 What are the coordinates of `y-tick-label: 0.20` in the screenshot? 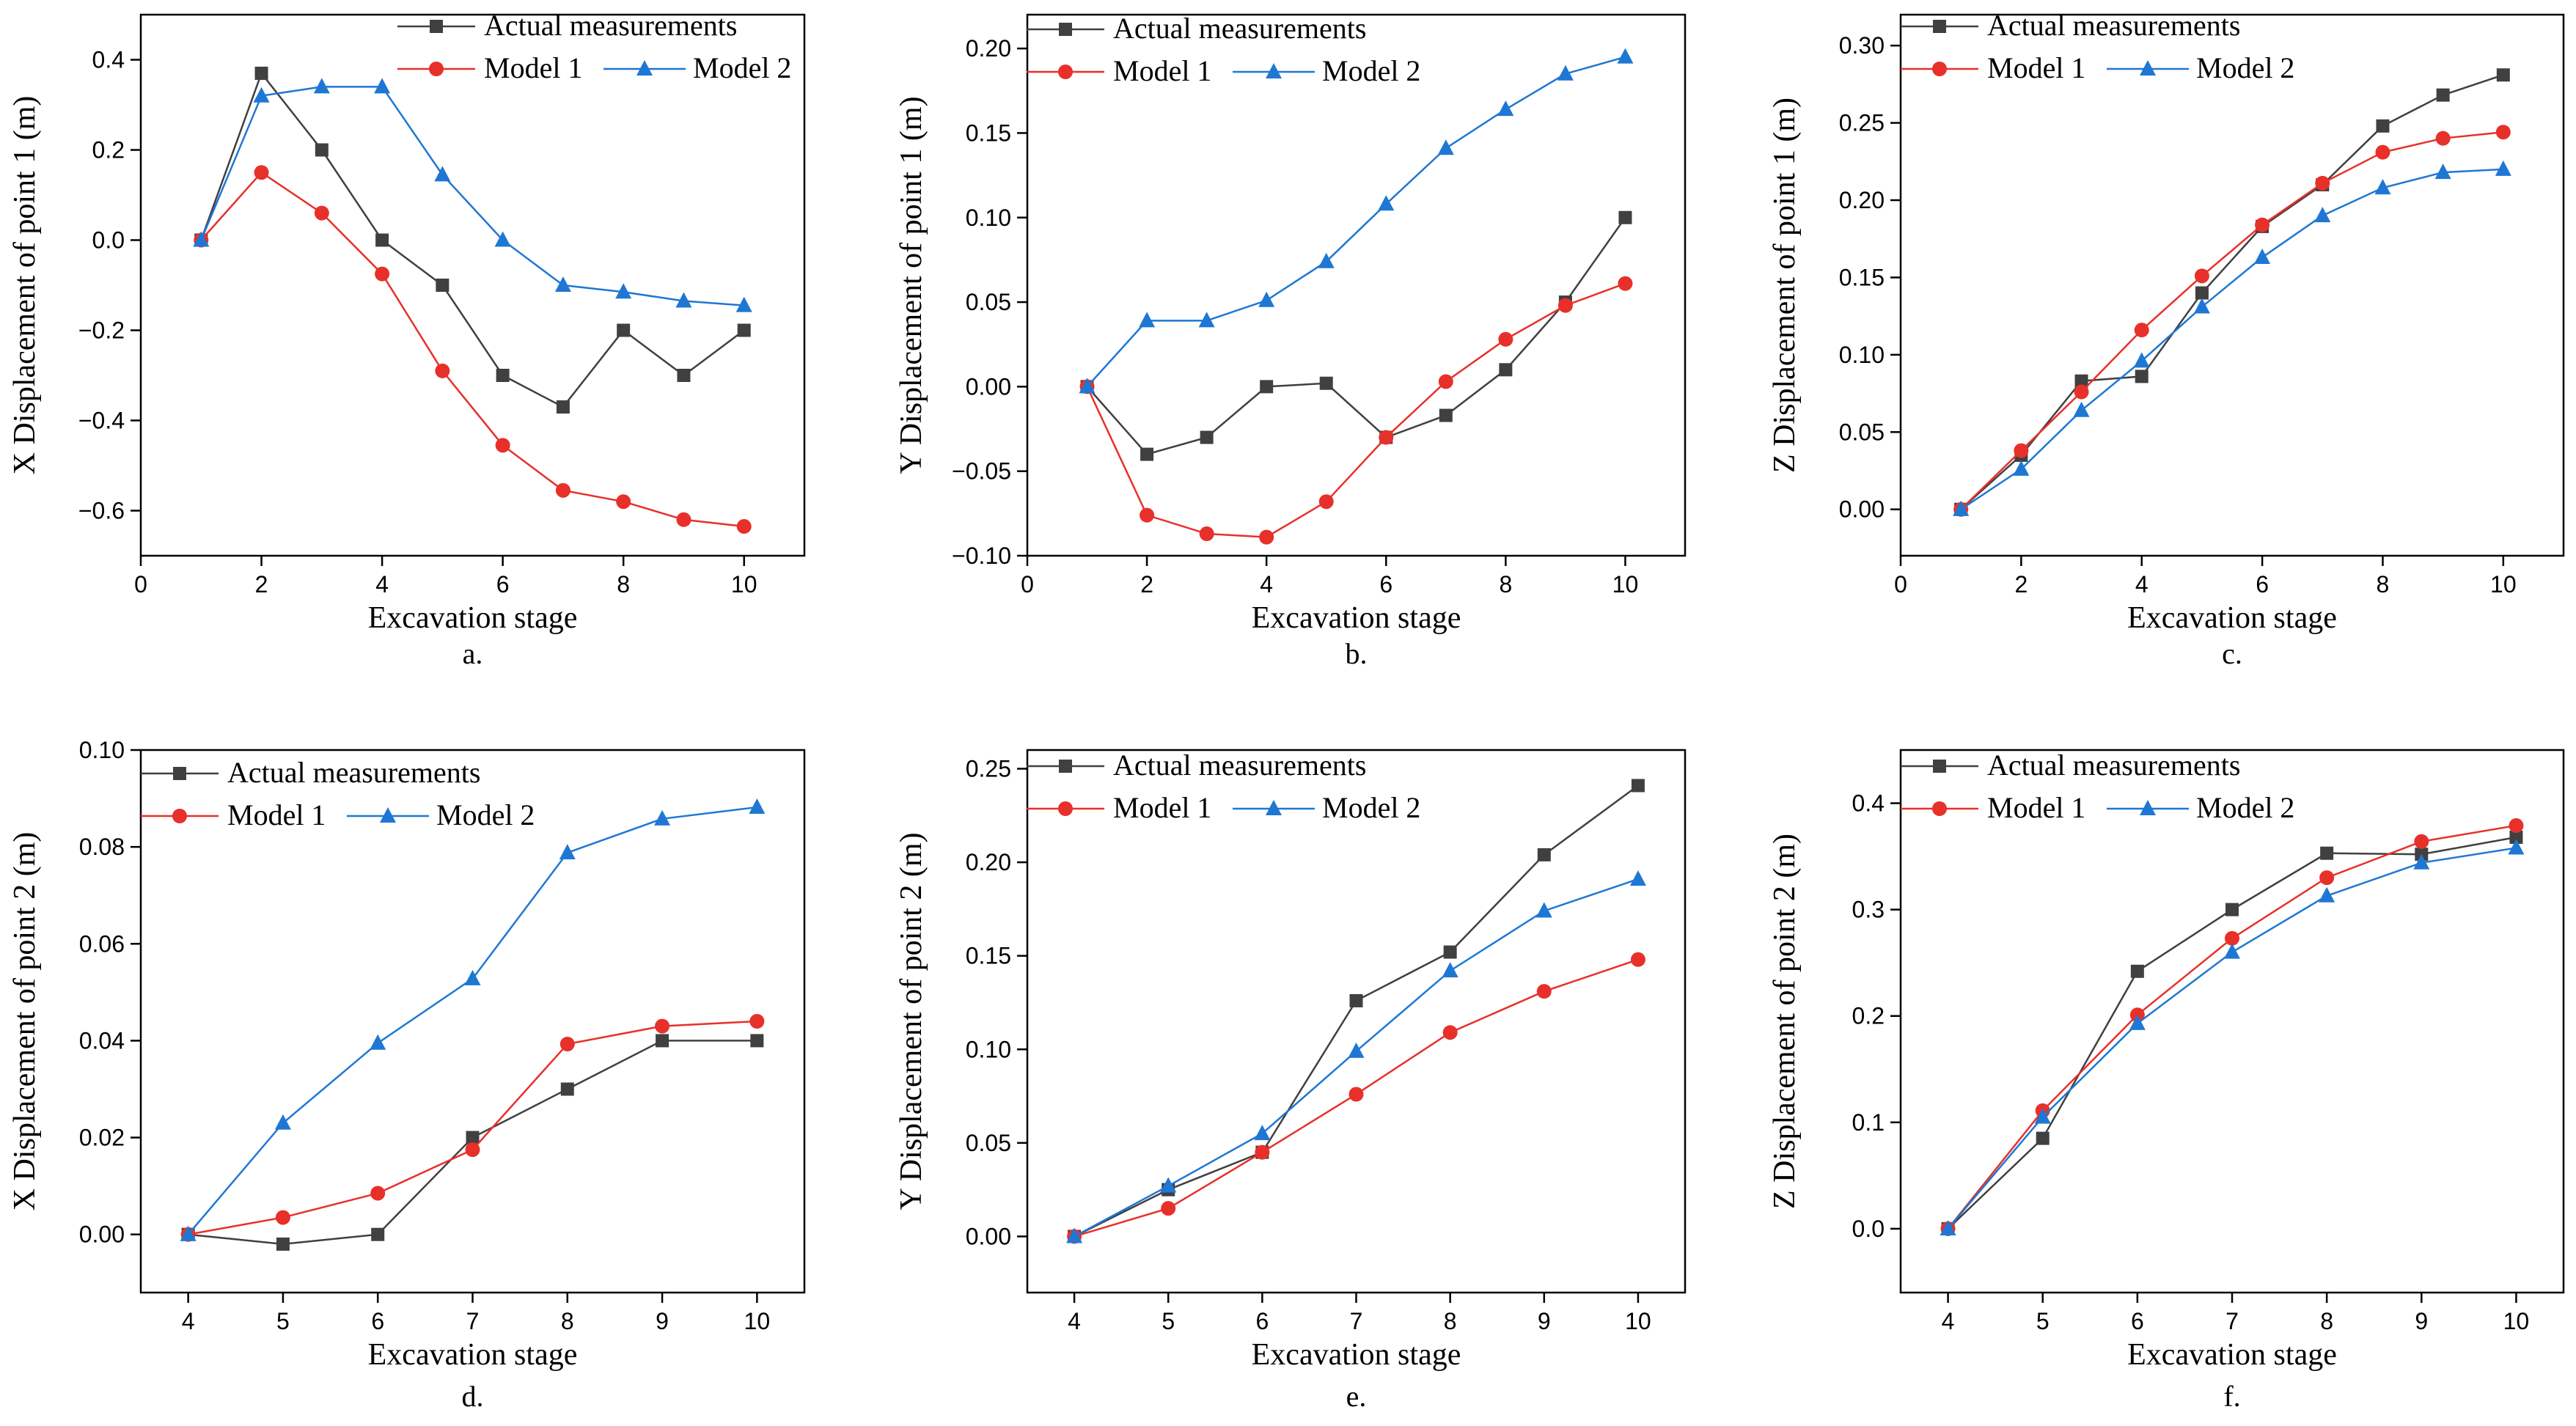 It's located at (989, 862).